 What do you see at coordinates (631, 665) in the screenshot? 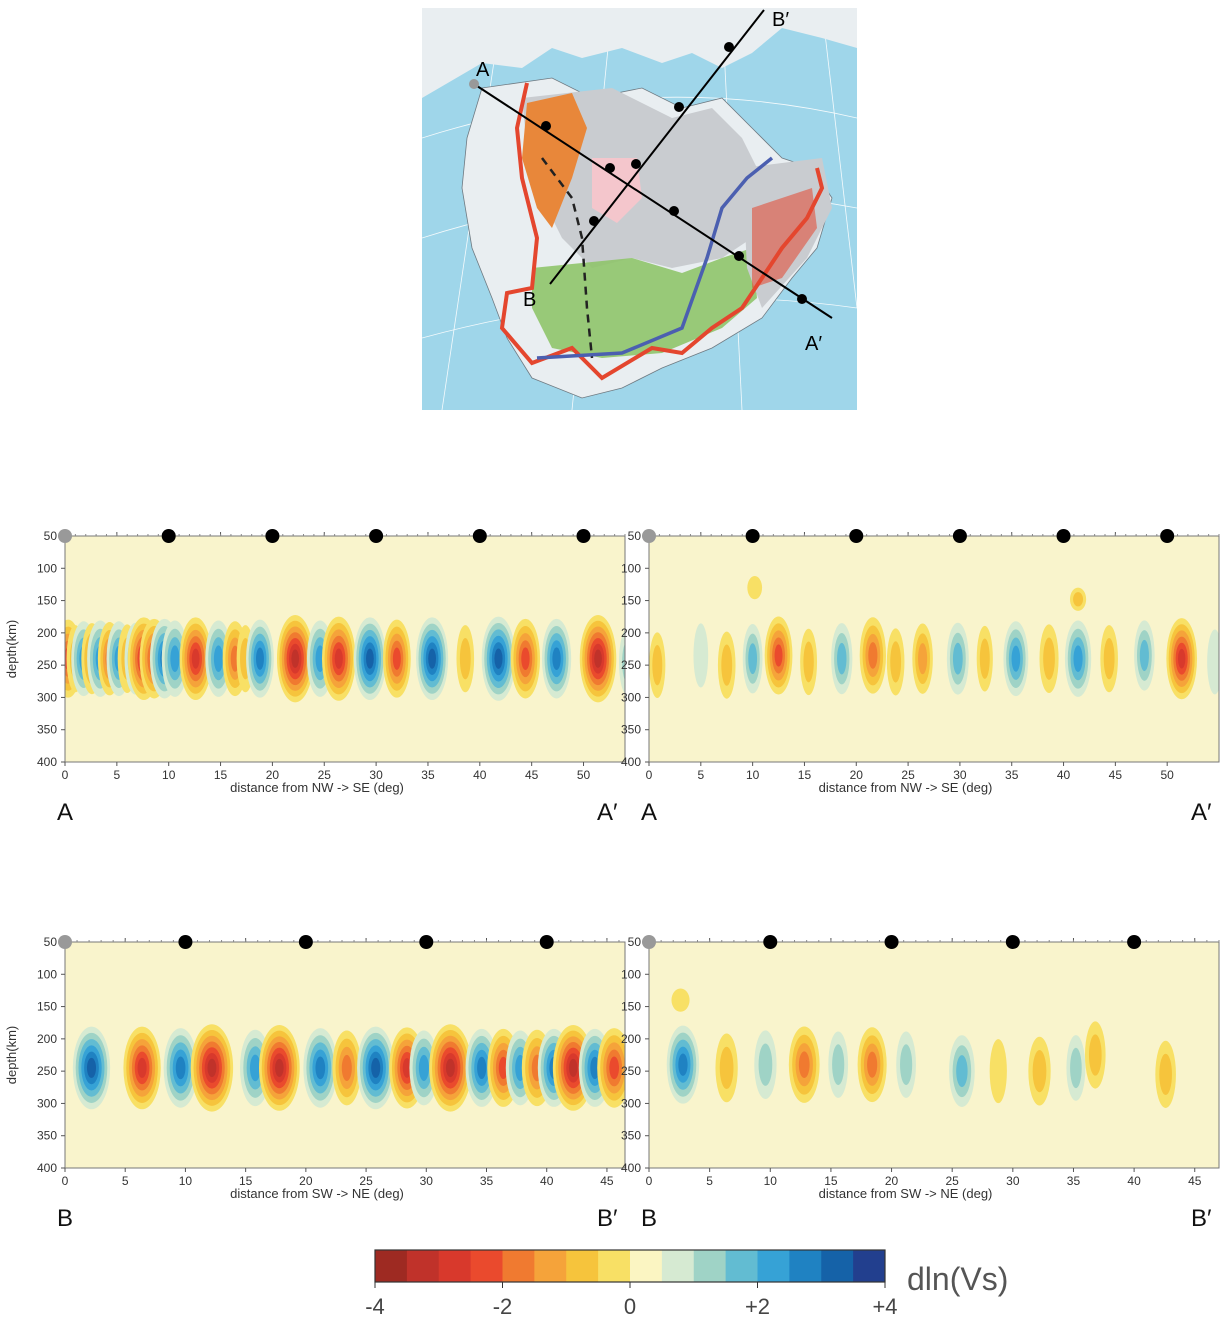
I see `y-tick-label: 250` at bounding box center [631, 665].